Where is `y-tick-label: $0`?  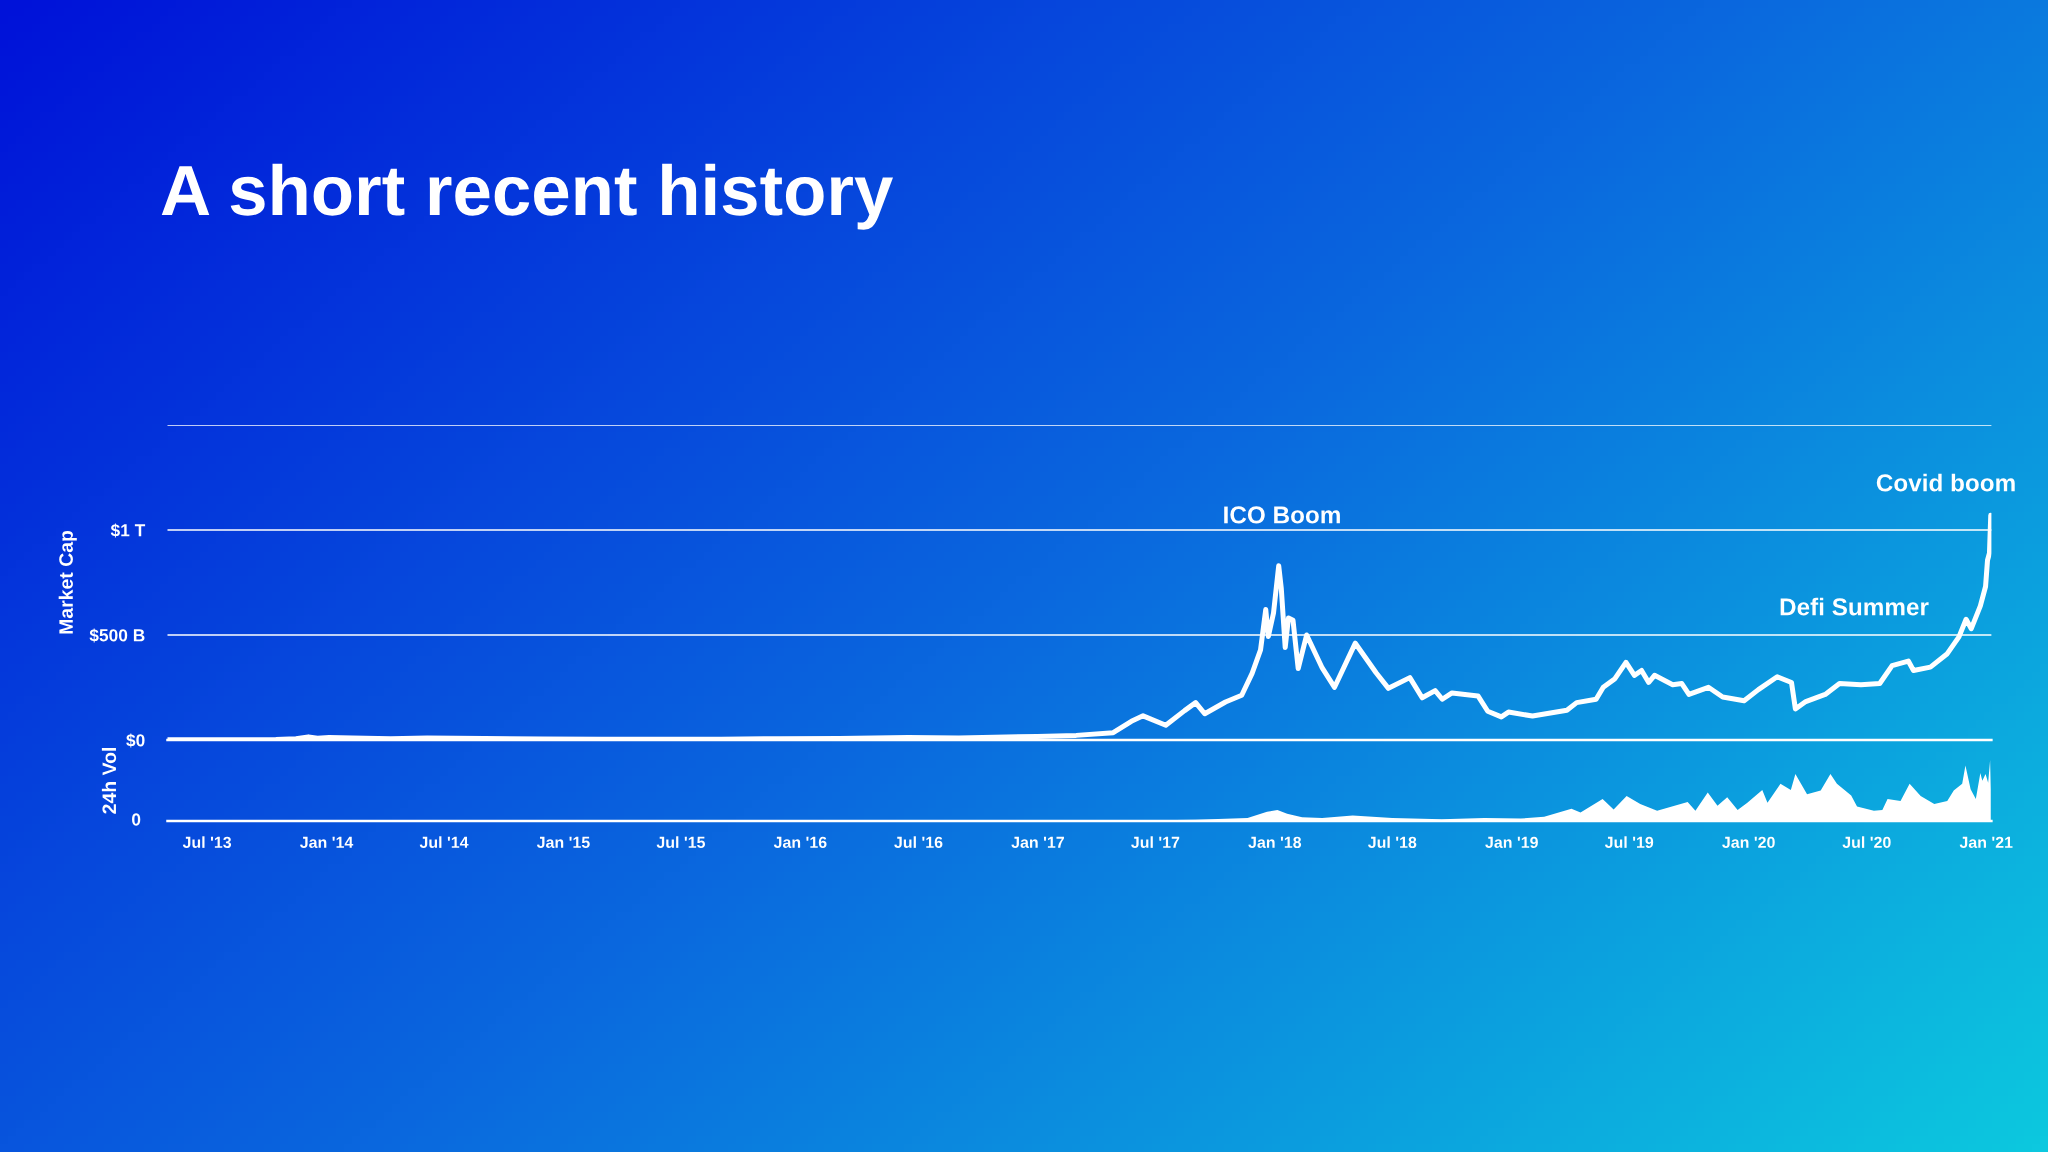
y-tick-label: $0 is located at coordinates (135, 740).